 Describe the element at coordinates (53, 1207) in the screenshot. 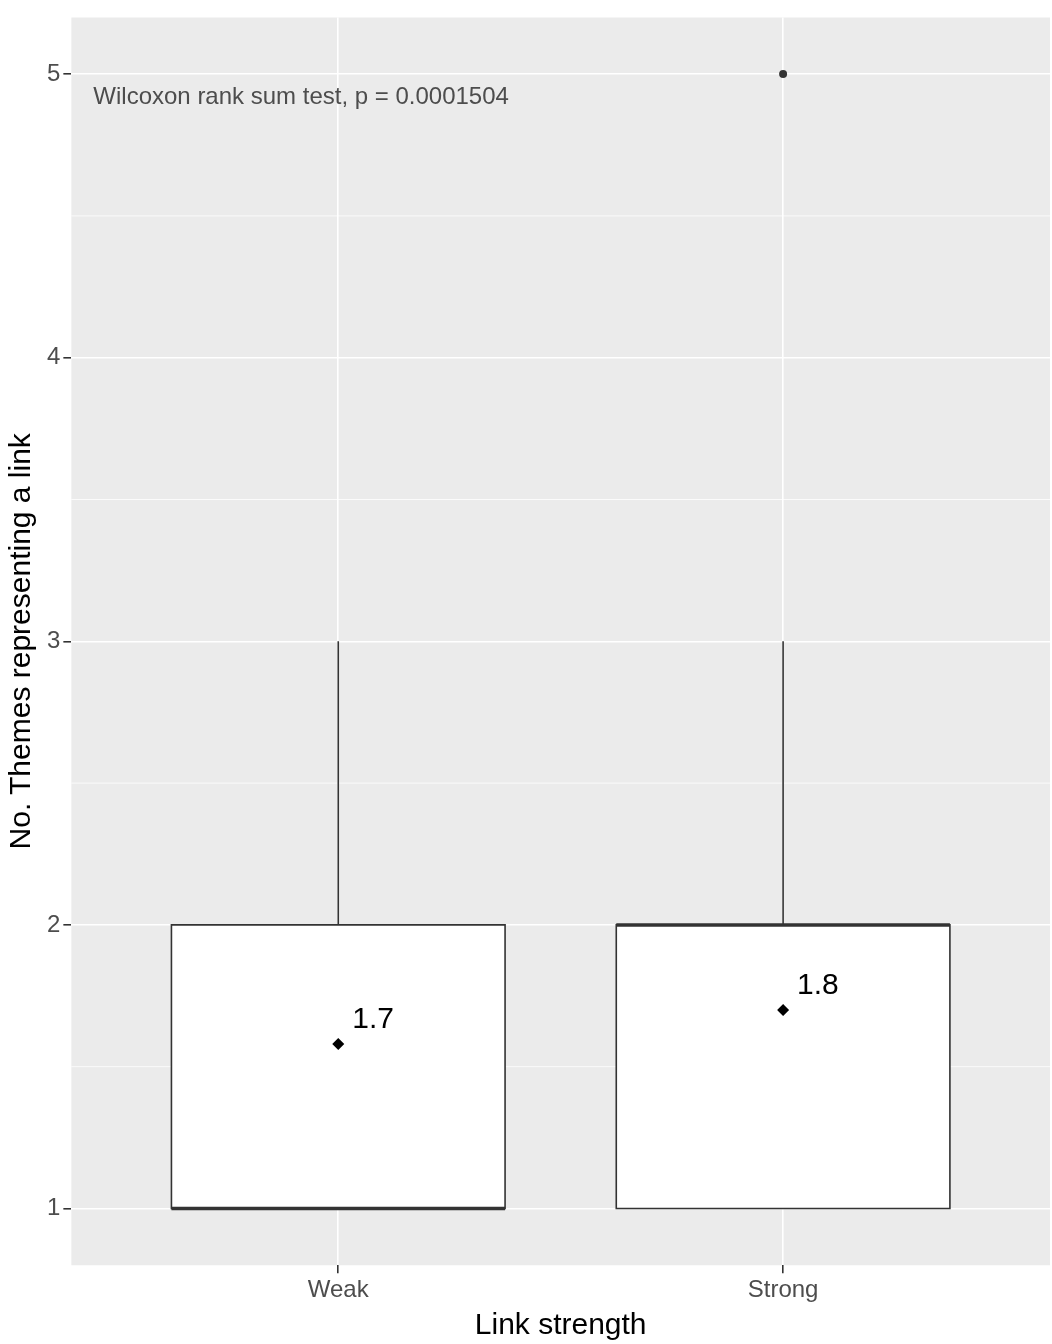

I see `y-tick-label: 1` at that location.